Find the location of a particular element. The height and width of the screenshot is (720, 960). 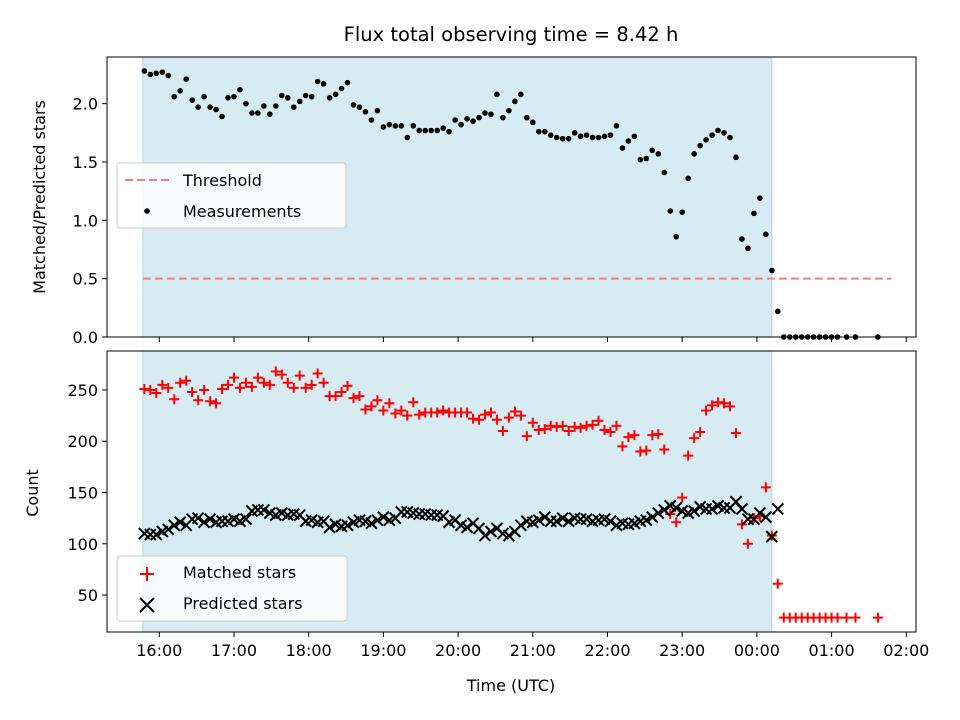

top-y-tick-label: 1.0 is located at coordinates (85, 220).